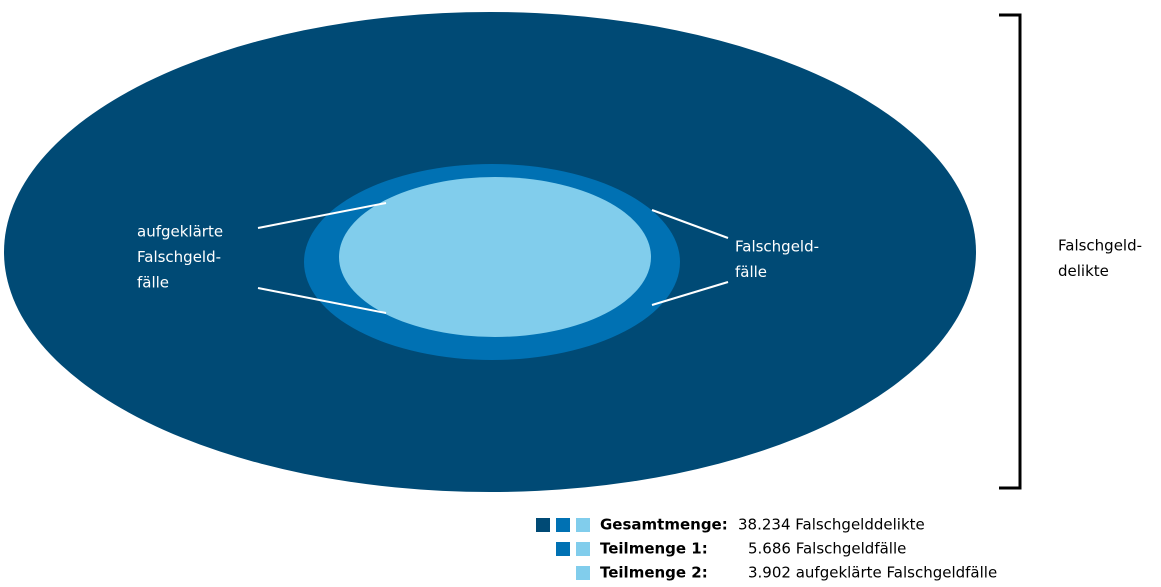 The image size is (1161, 587). What do you see at coordinates (654, 549) in the screenshot?
I see `legend-label: Teilmenge 1:` at bounding box center [654, 549].